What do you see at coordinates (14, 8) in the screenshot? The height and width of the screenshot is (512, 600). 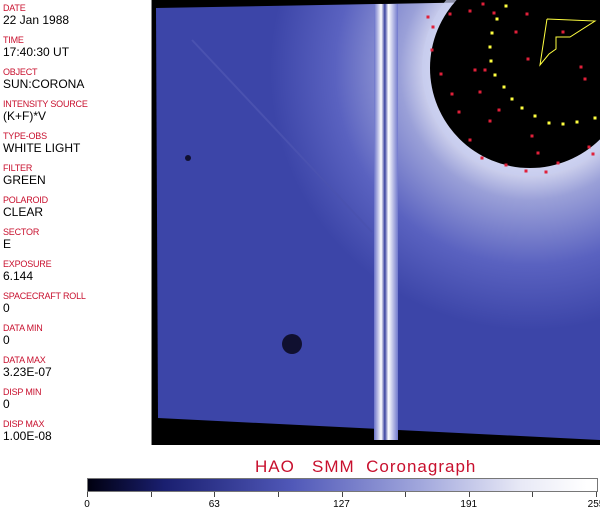 I see `field-label: DATE` at bounding box center [14, 8].